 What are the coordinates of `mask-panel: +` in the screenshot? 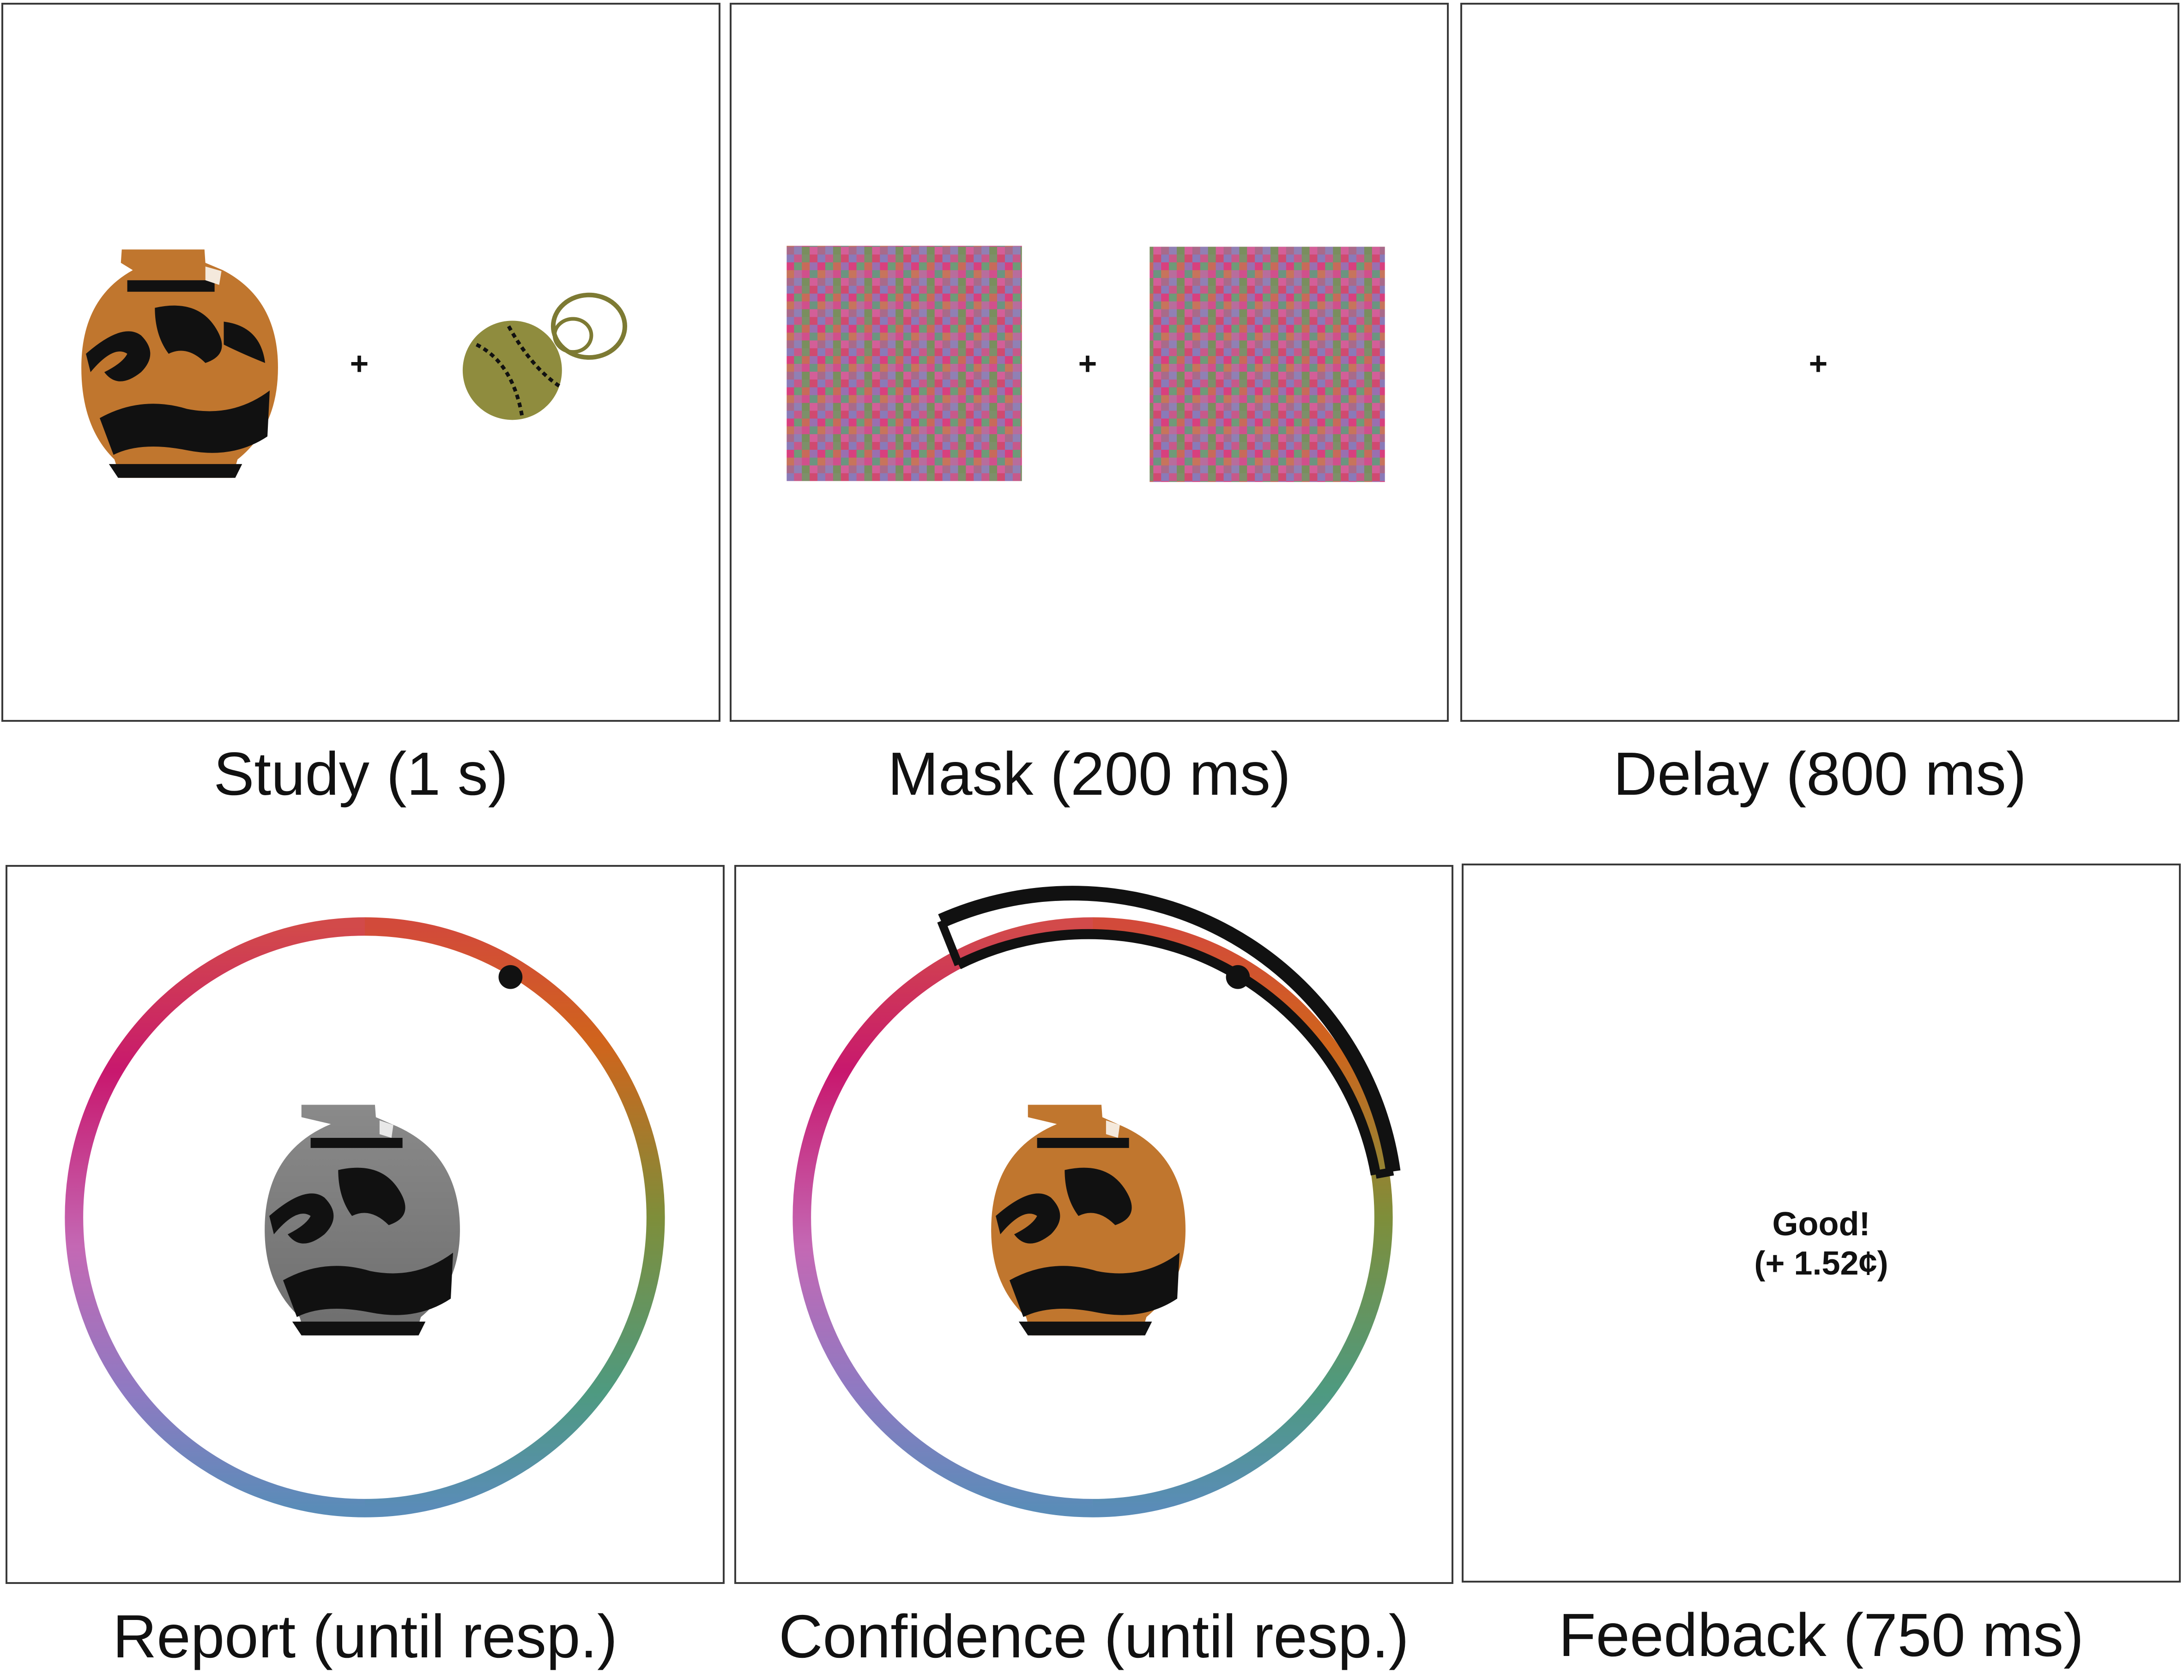 It's located at (1089, 362).